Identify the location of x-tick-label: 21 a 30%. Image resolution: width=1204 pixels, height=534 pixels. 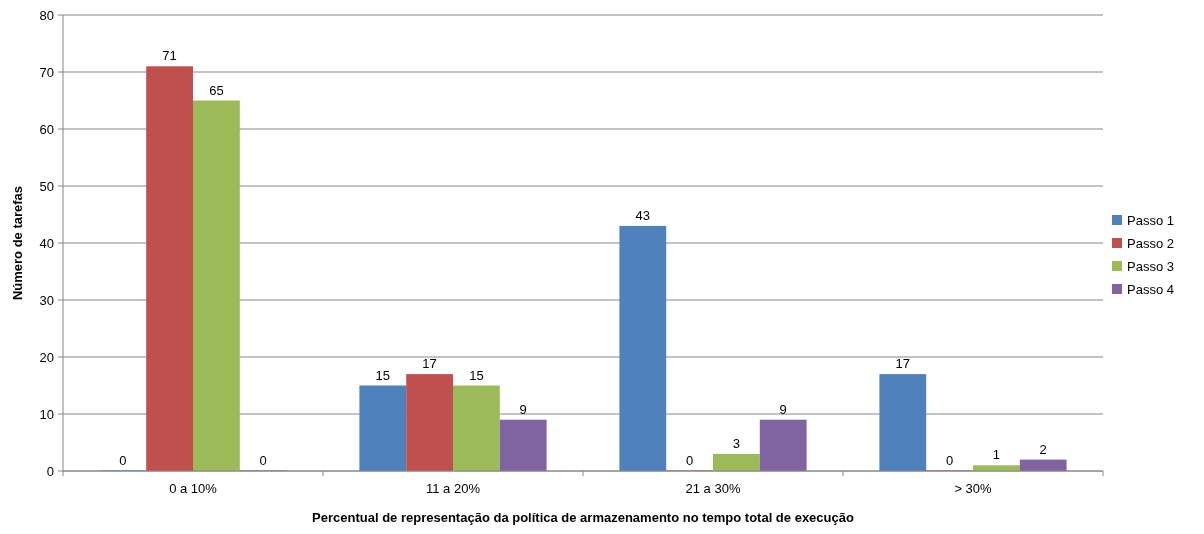
(713, 488).